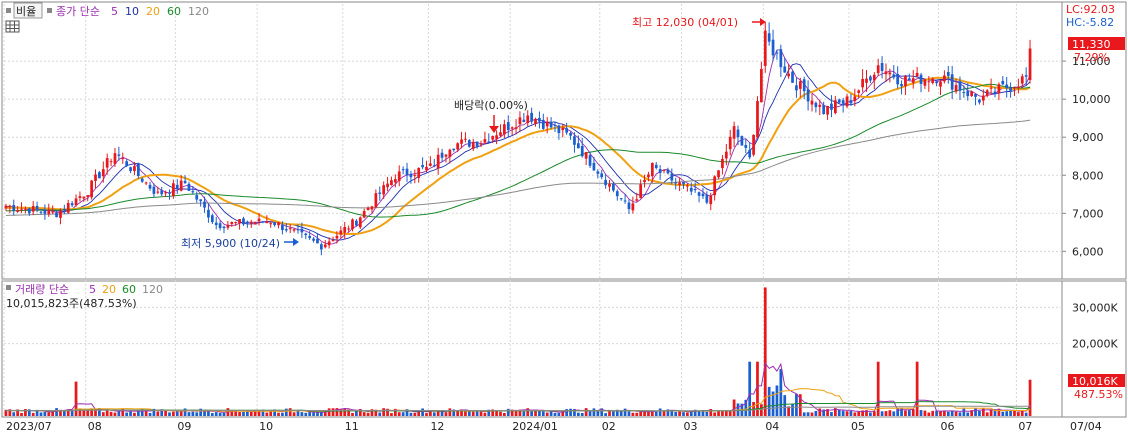 This screenshot has height=433, width=1128. I want to click on vol-ma-period-20: 20, so click(109, 289).